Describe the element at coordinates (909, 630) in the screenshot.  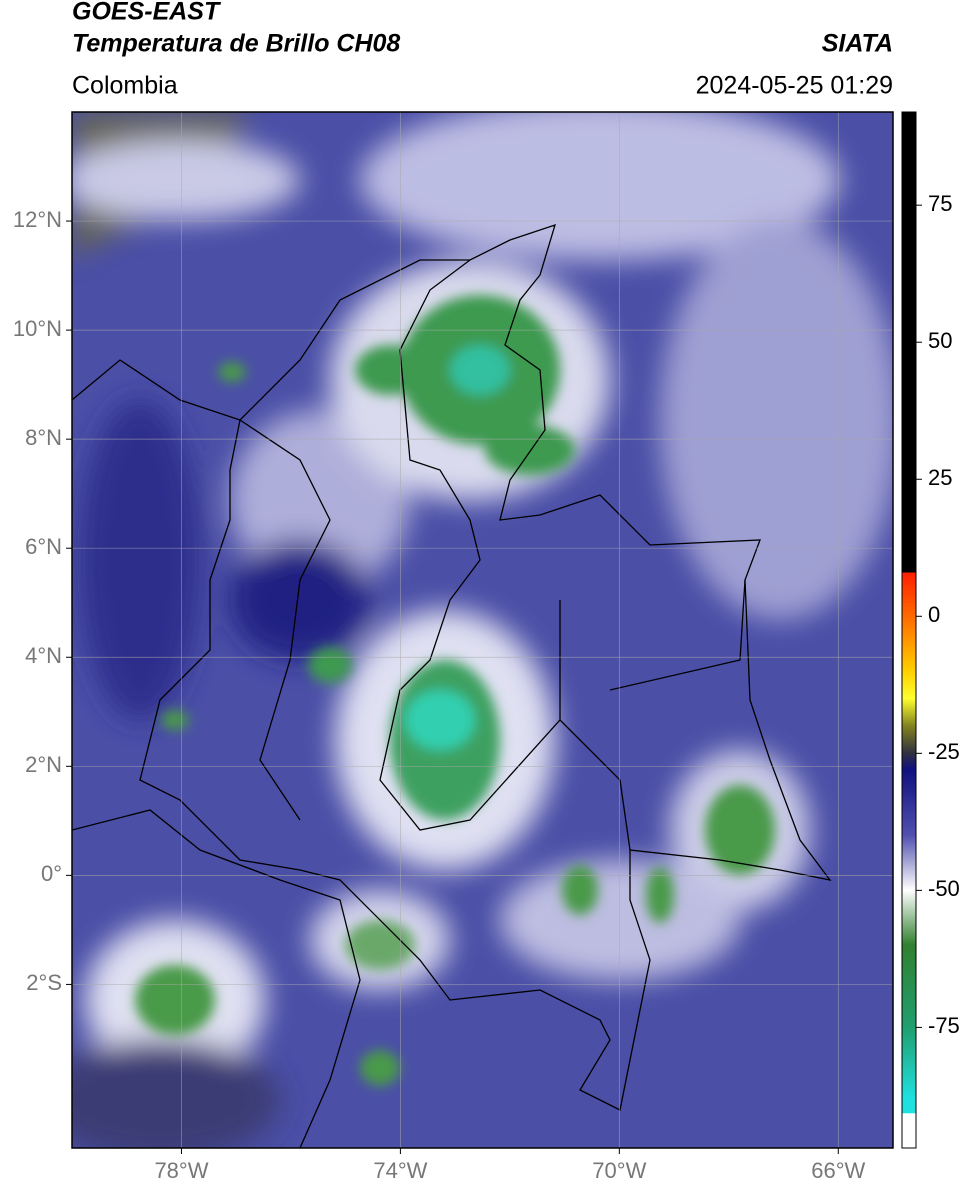
I see `colorbar` at that location.